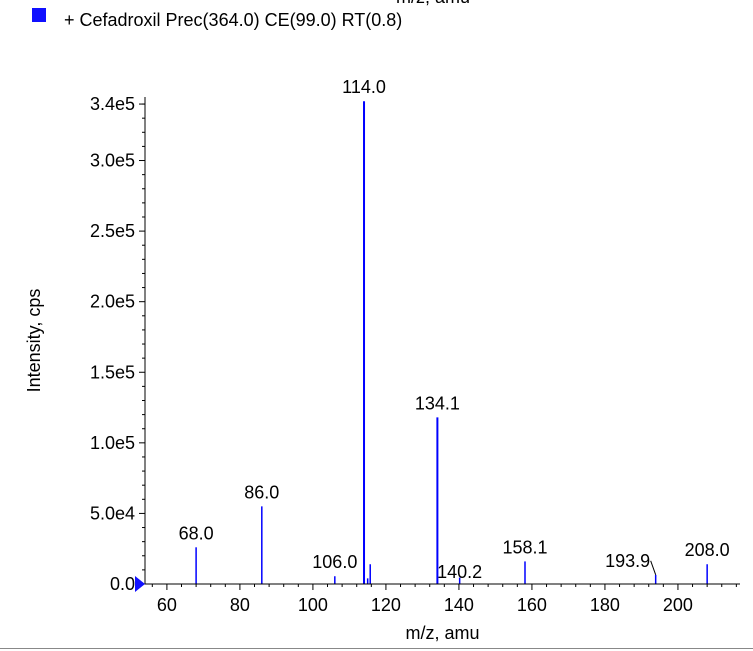  What do you see at coordinates (364, 87) in the screenshot?
I see `peak-label: 114.0` at bounding box center [364, 87].